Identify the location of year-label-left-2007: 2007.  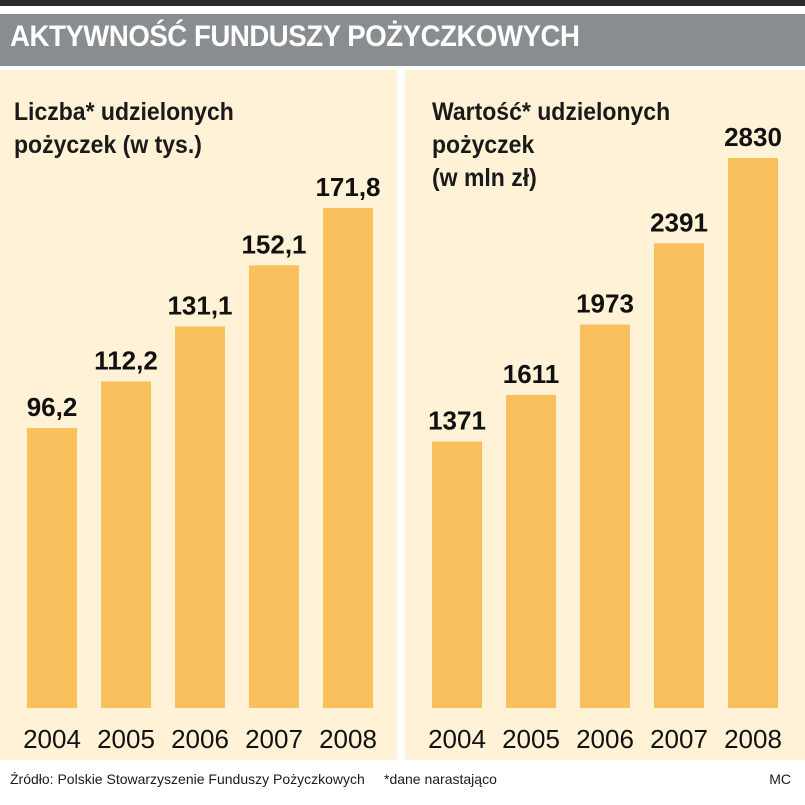
(274, 739).